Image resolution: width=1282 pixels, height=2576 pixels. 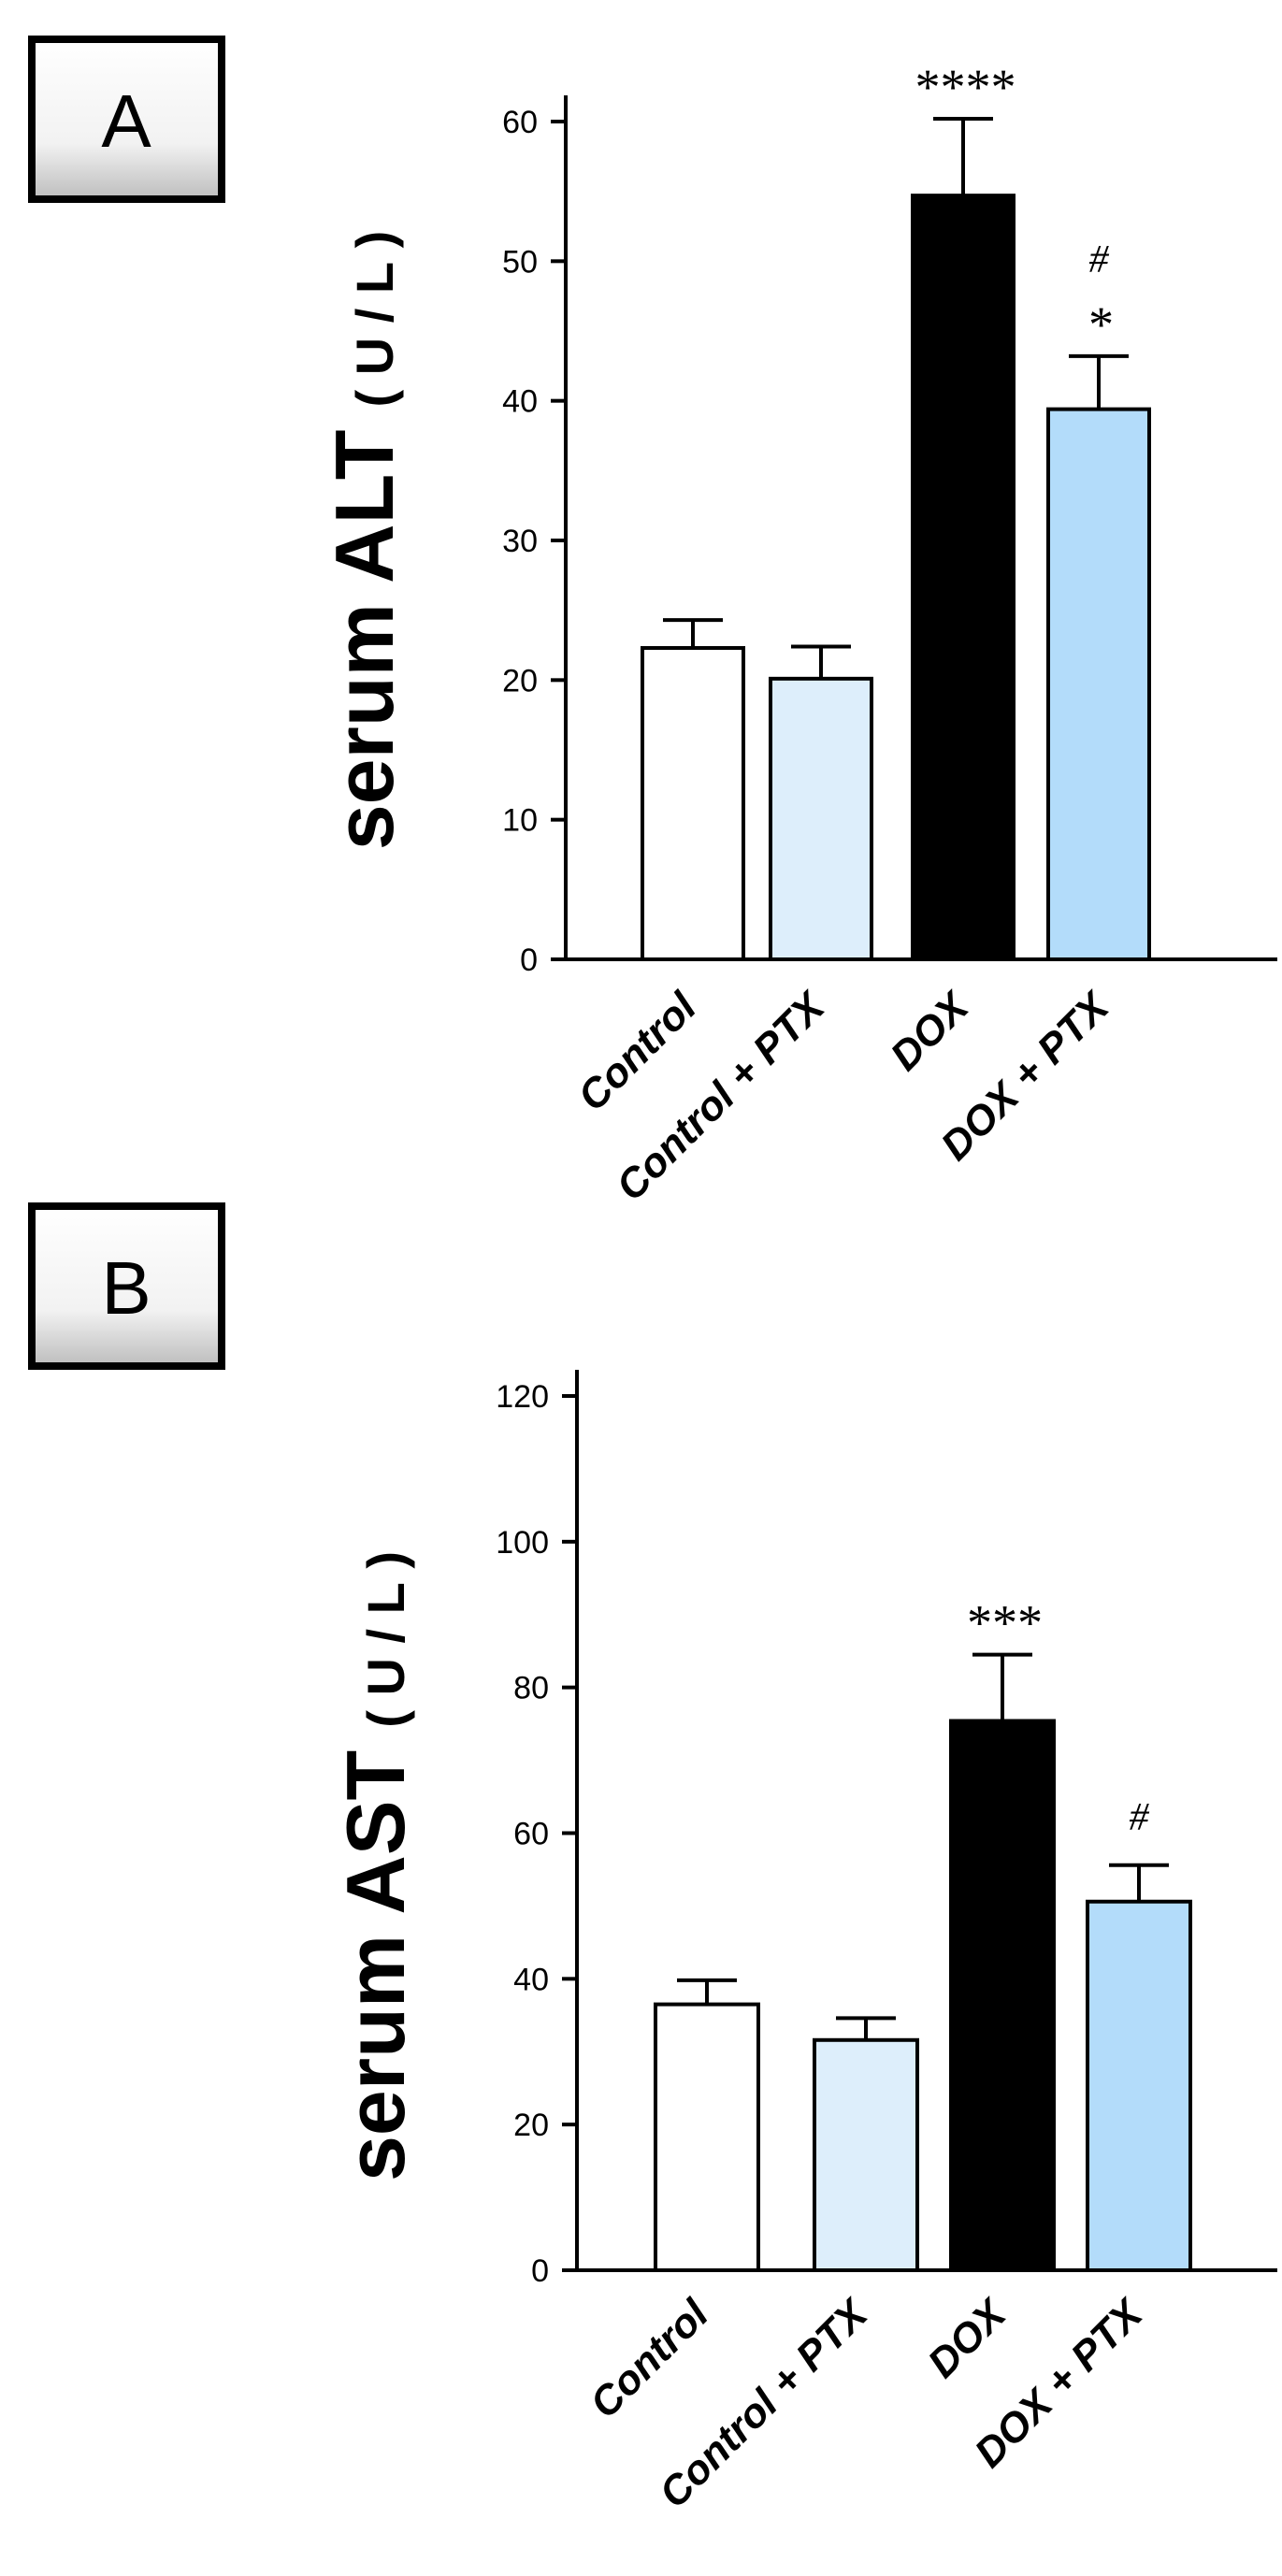 I want to click on panel-b-letter-box, so click(x=127, y=1286).